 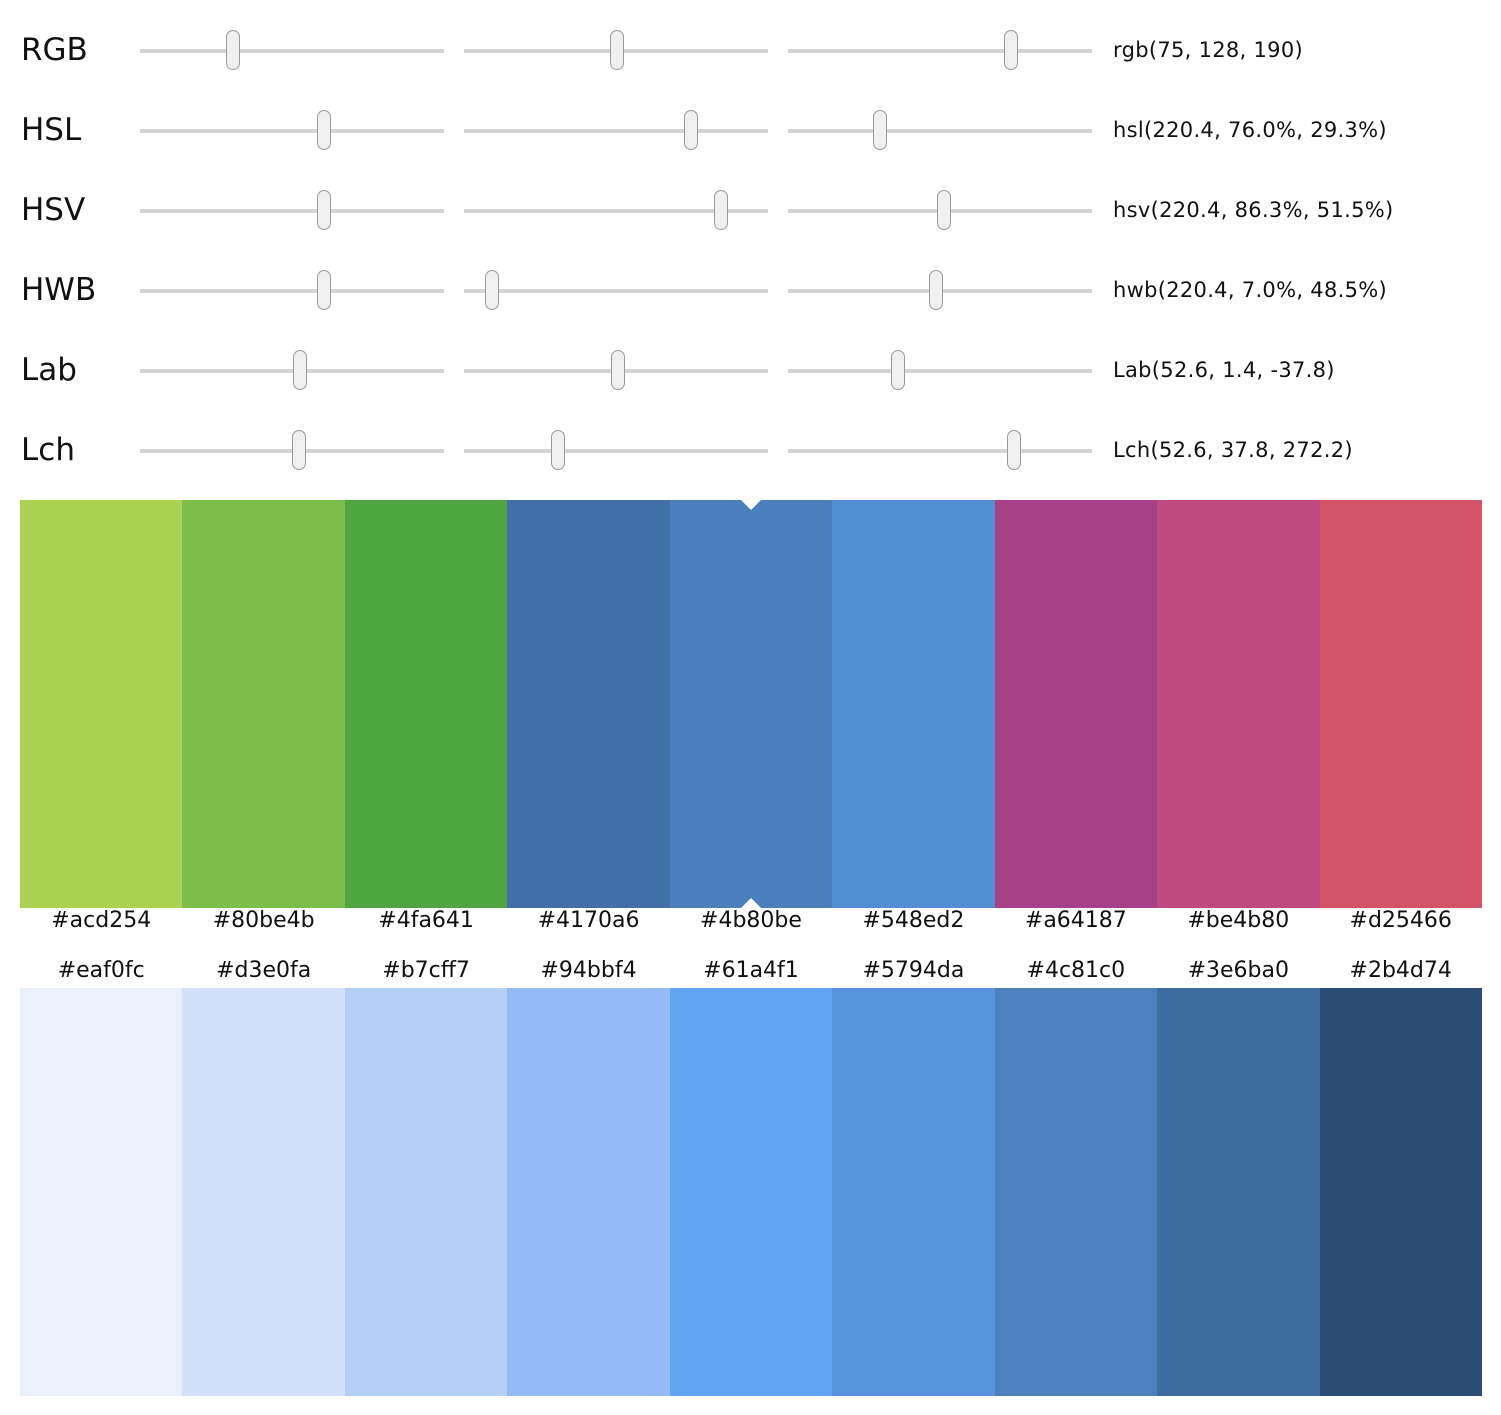 I want to click on model-value: hwb(220.4, 7.0%, 48.5%), so click(x=1250, y=290).